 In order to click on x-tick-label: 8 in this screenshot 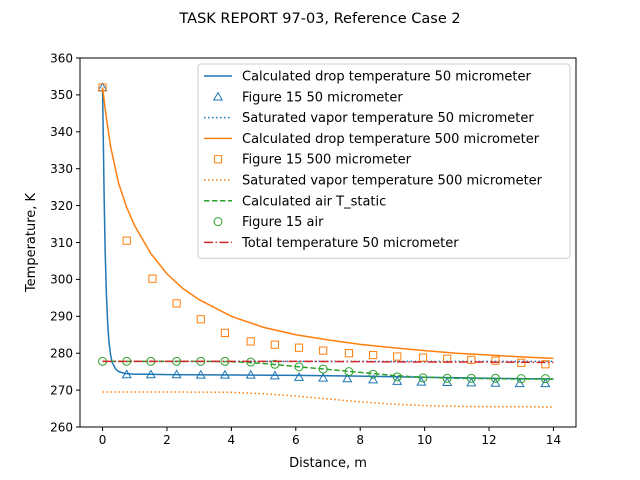, I will do `click(360, 440)`.